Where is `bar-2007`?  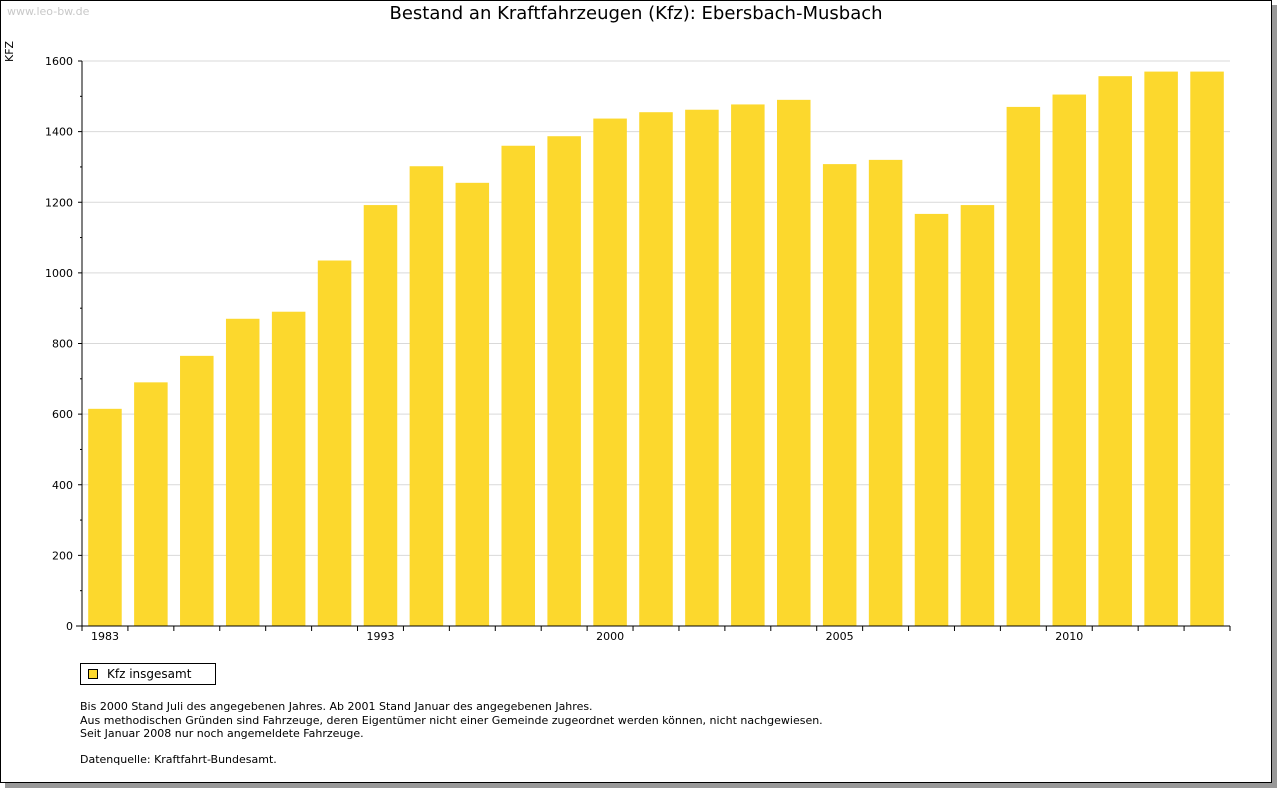 bar-2007 is located at coordinates (931, 419).